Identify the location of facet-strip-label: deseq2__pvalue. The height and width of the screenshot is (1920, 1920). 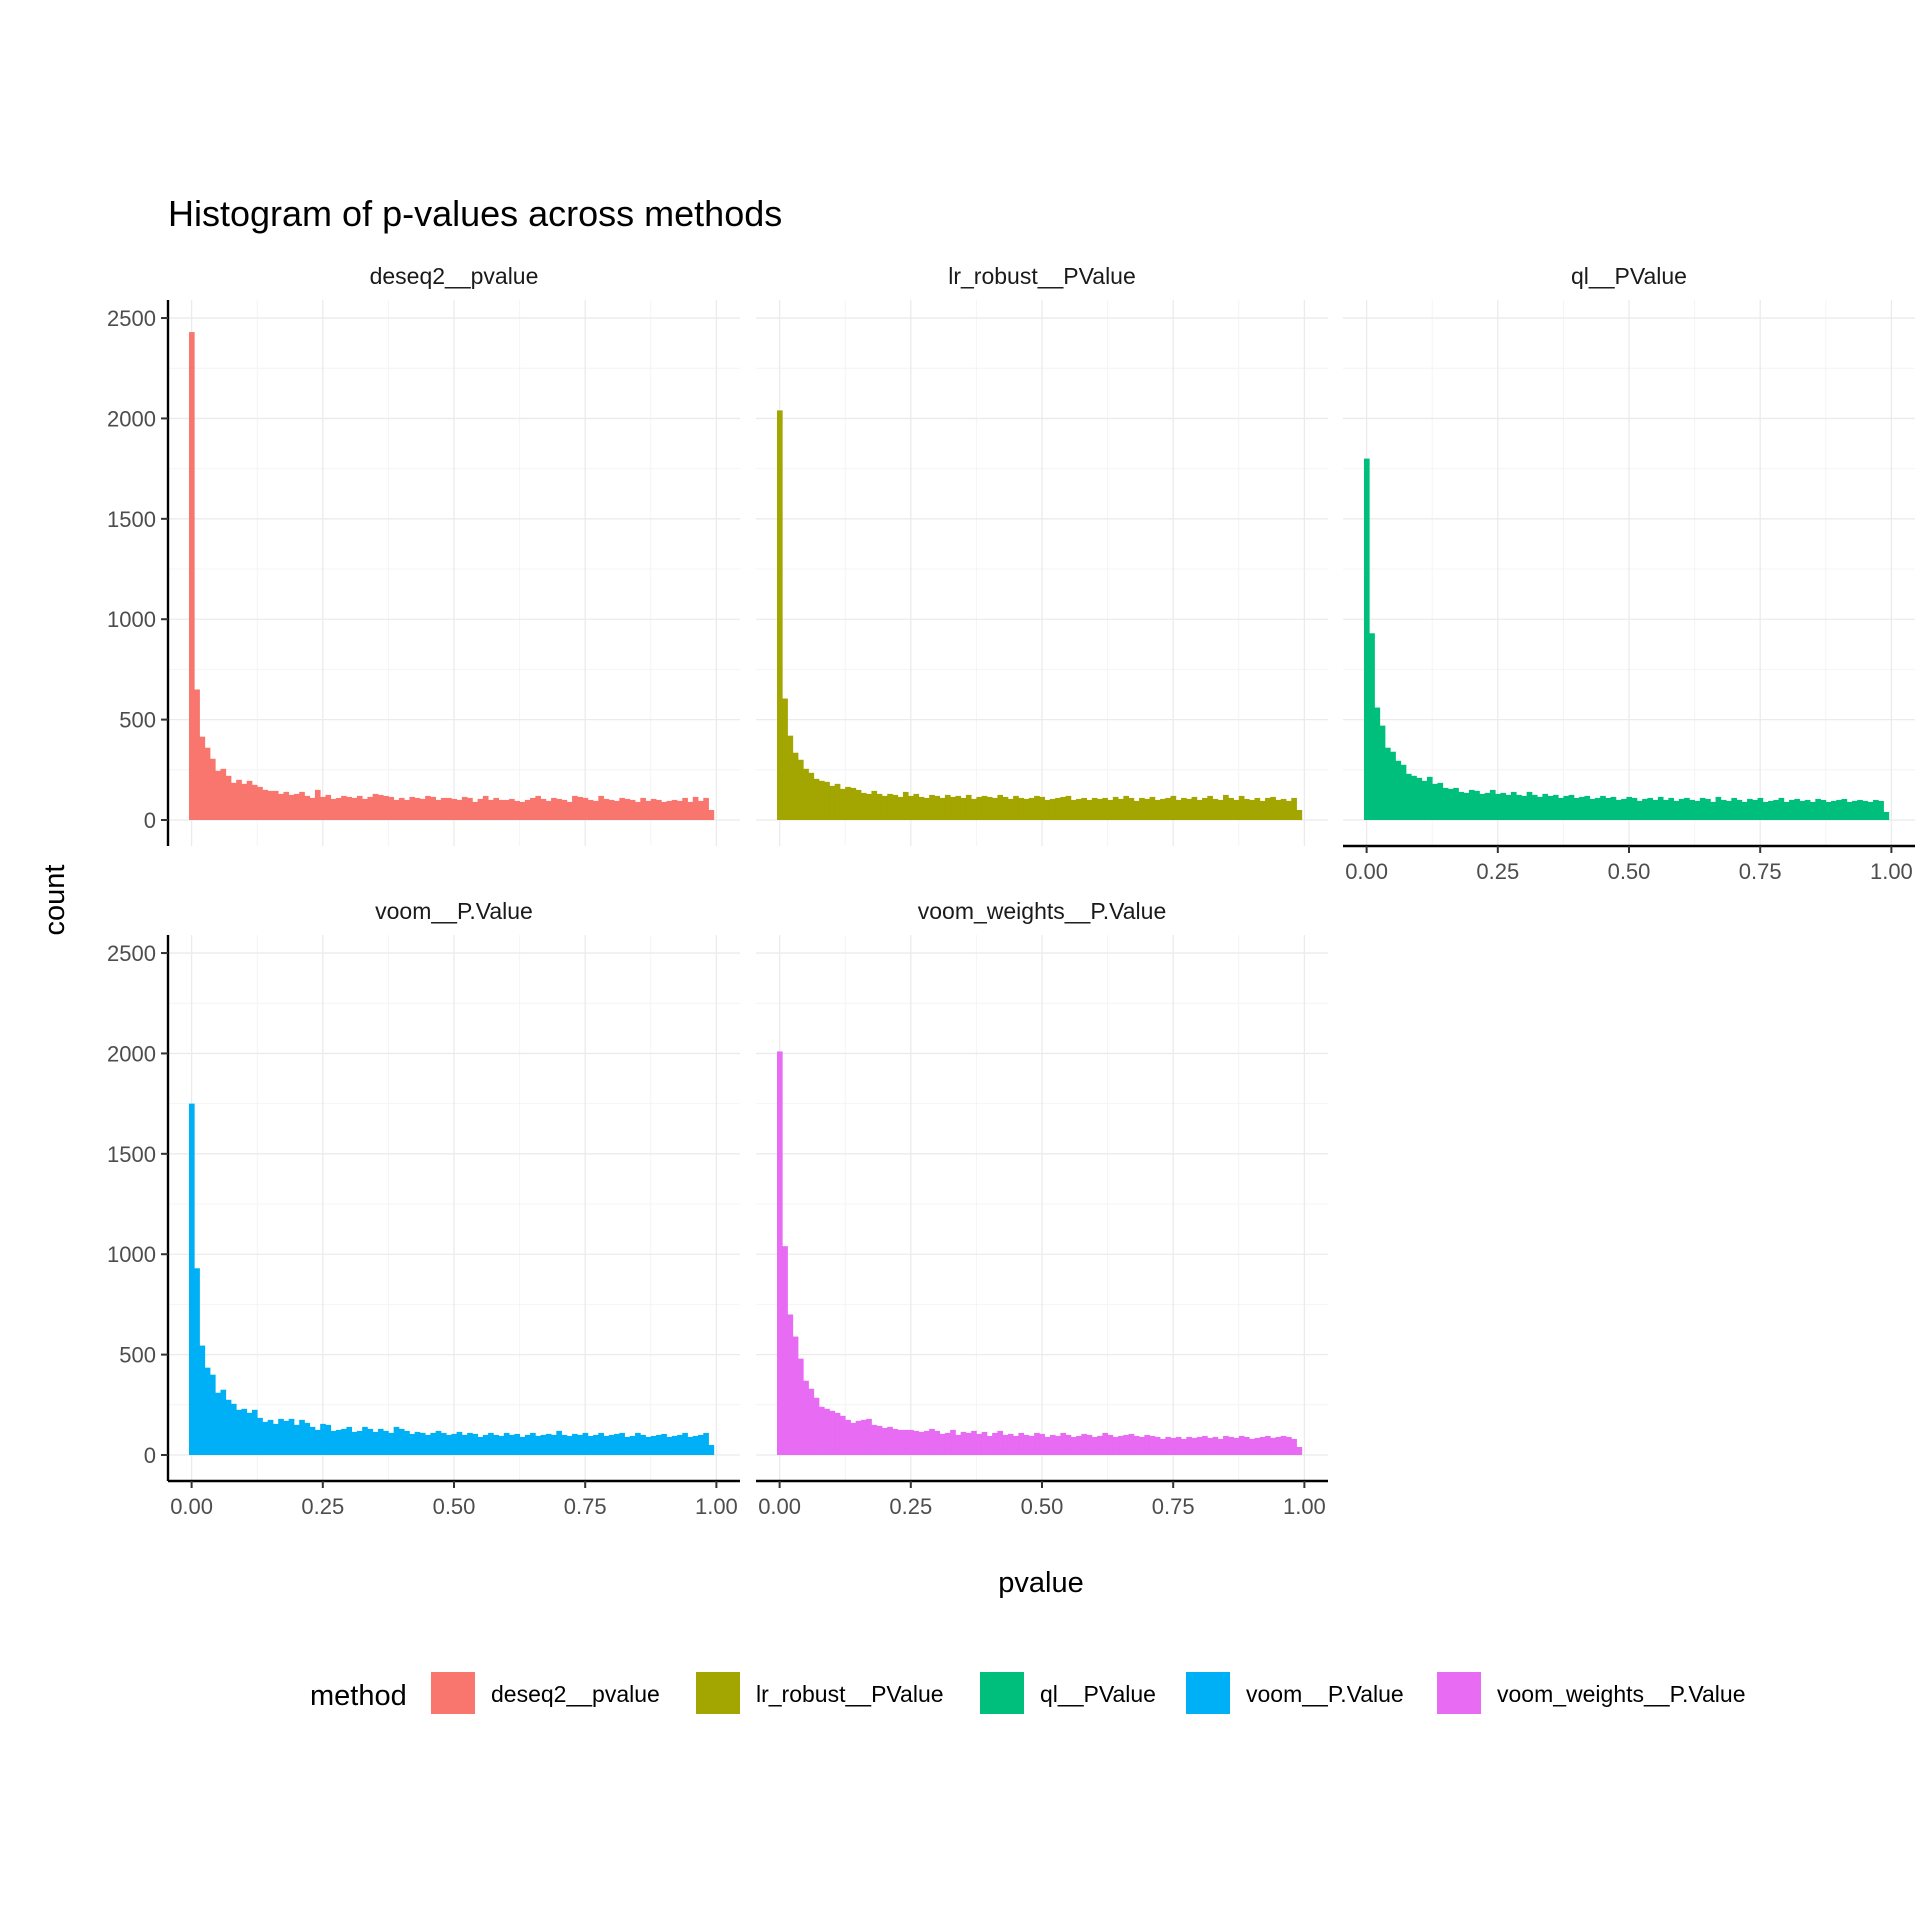
(454, 276).